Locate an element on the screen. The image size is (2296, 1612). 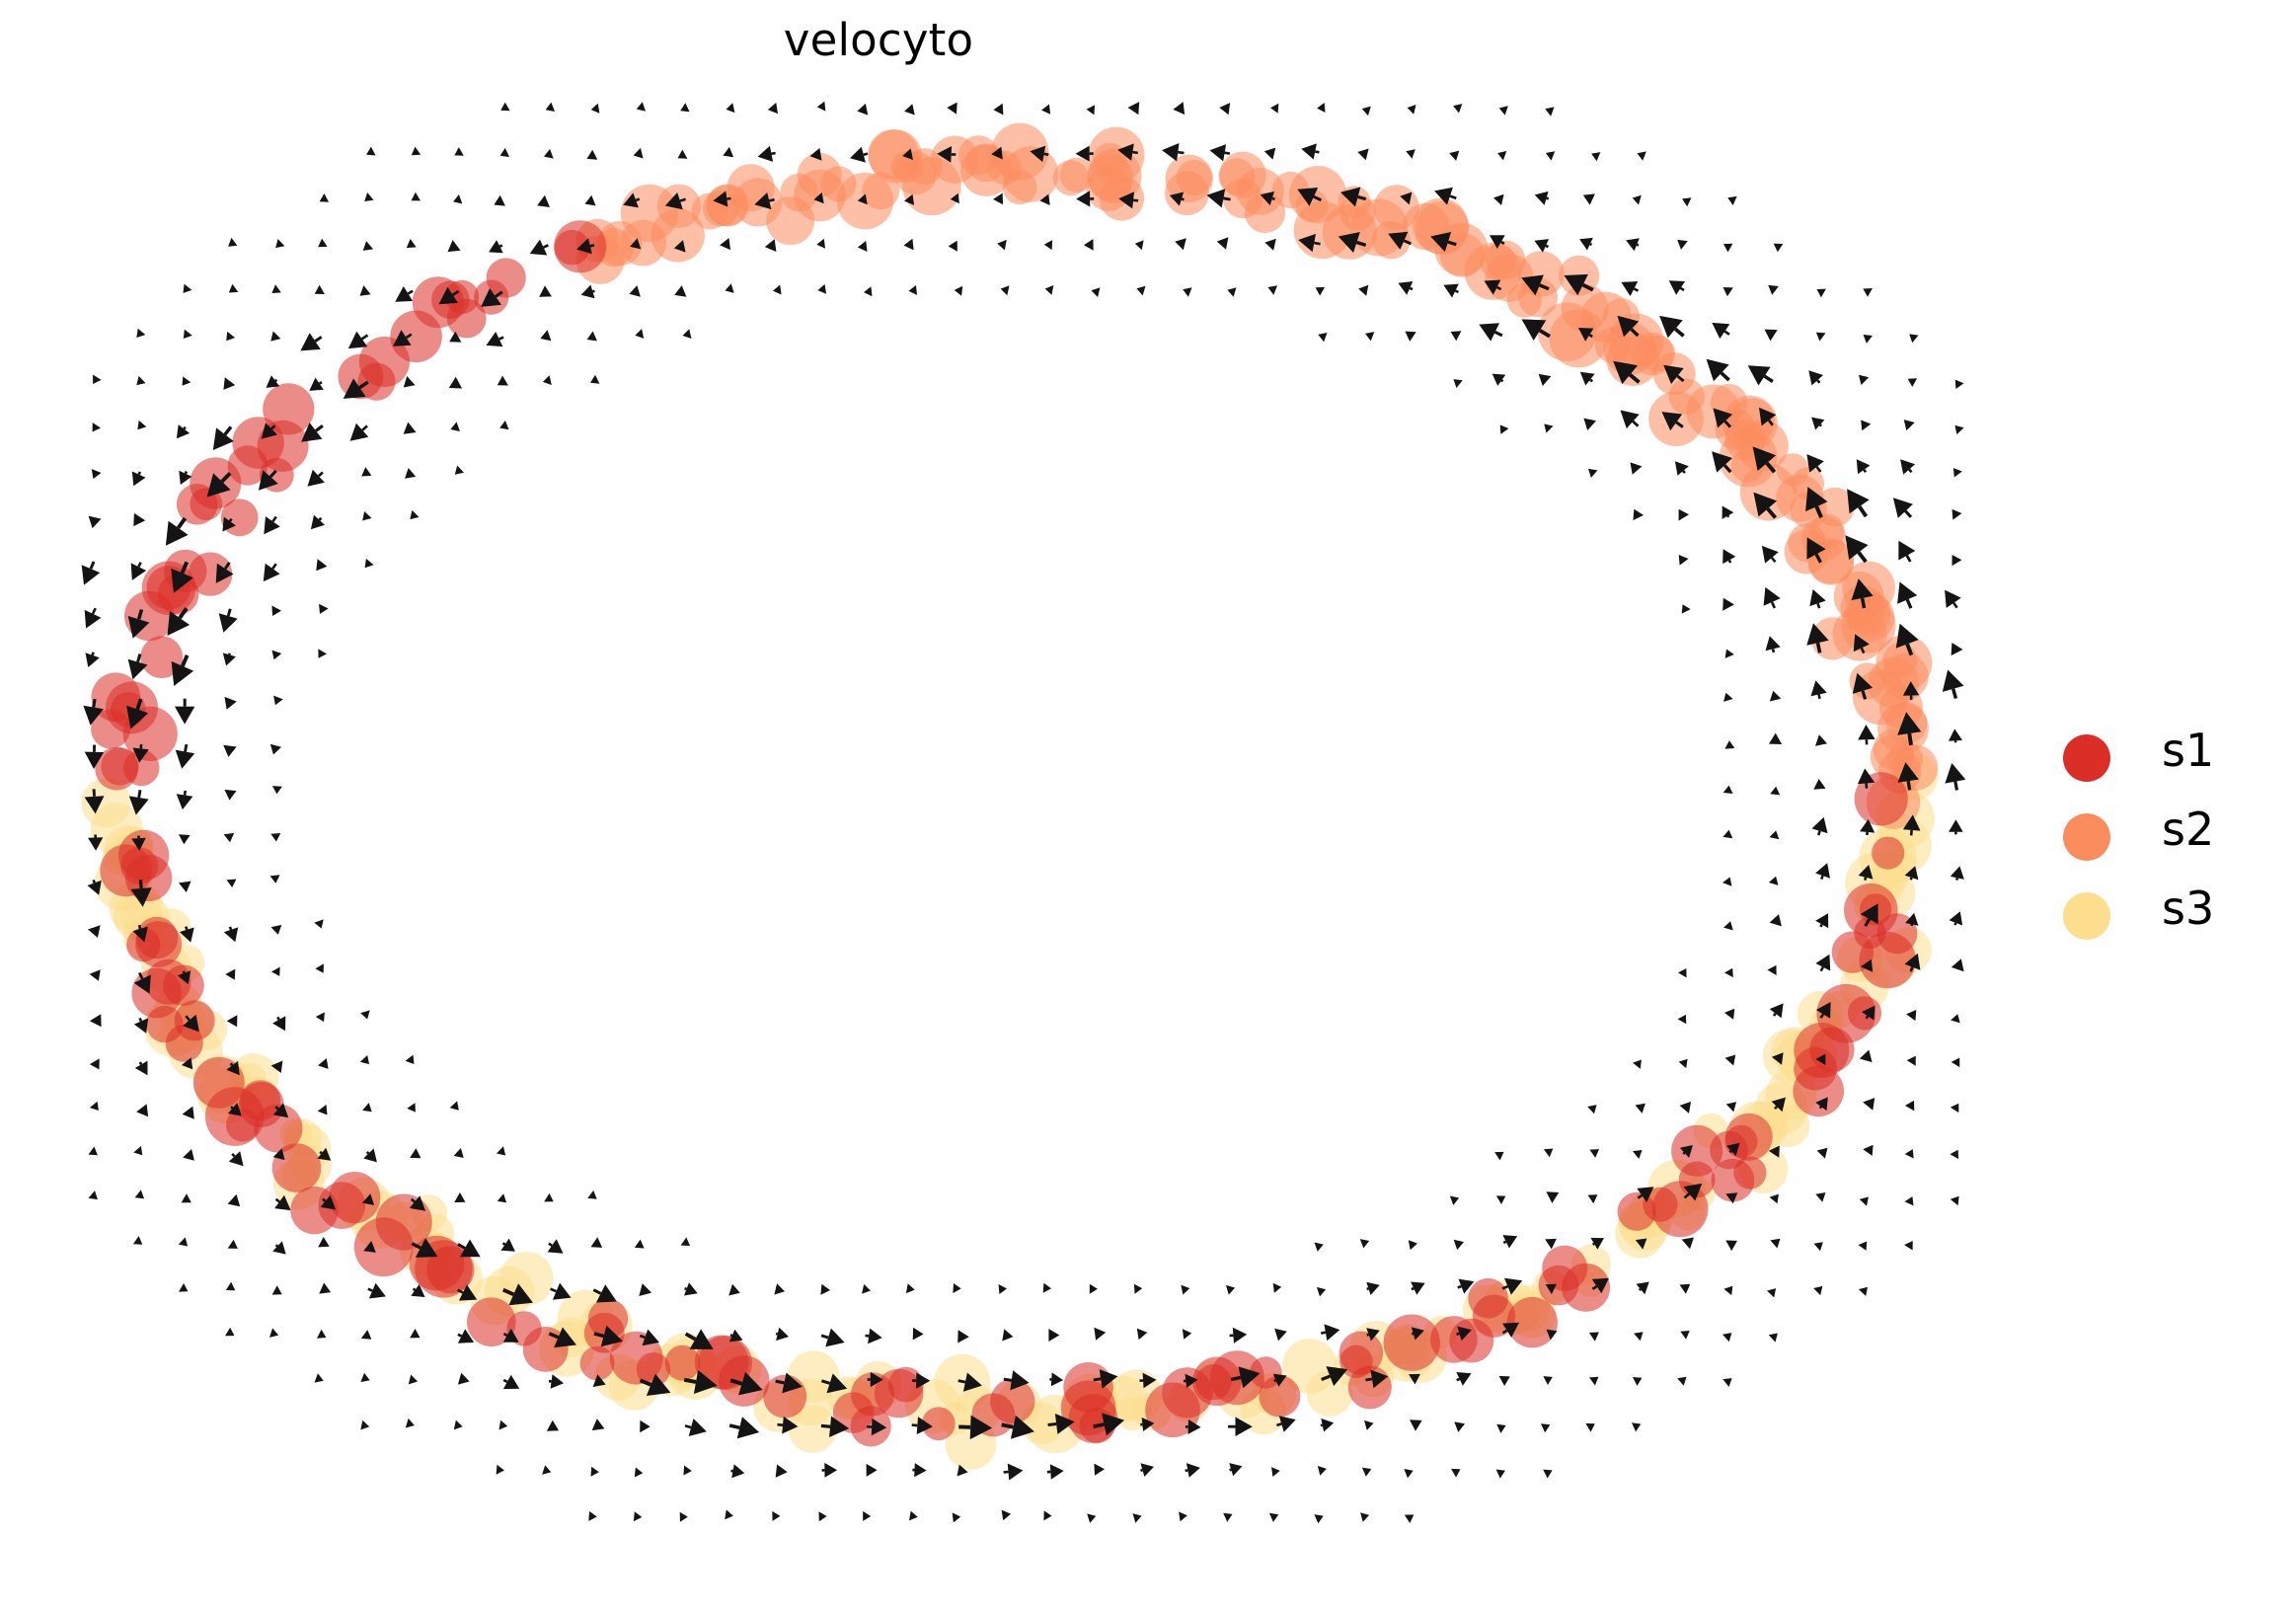
legend-entry-s2: s2 is located at coordinates (2164, 843).